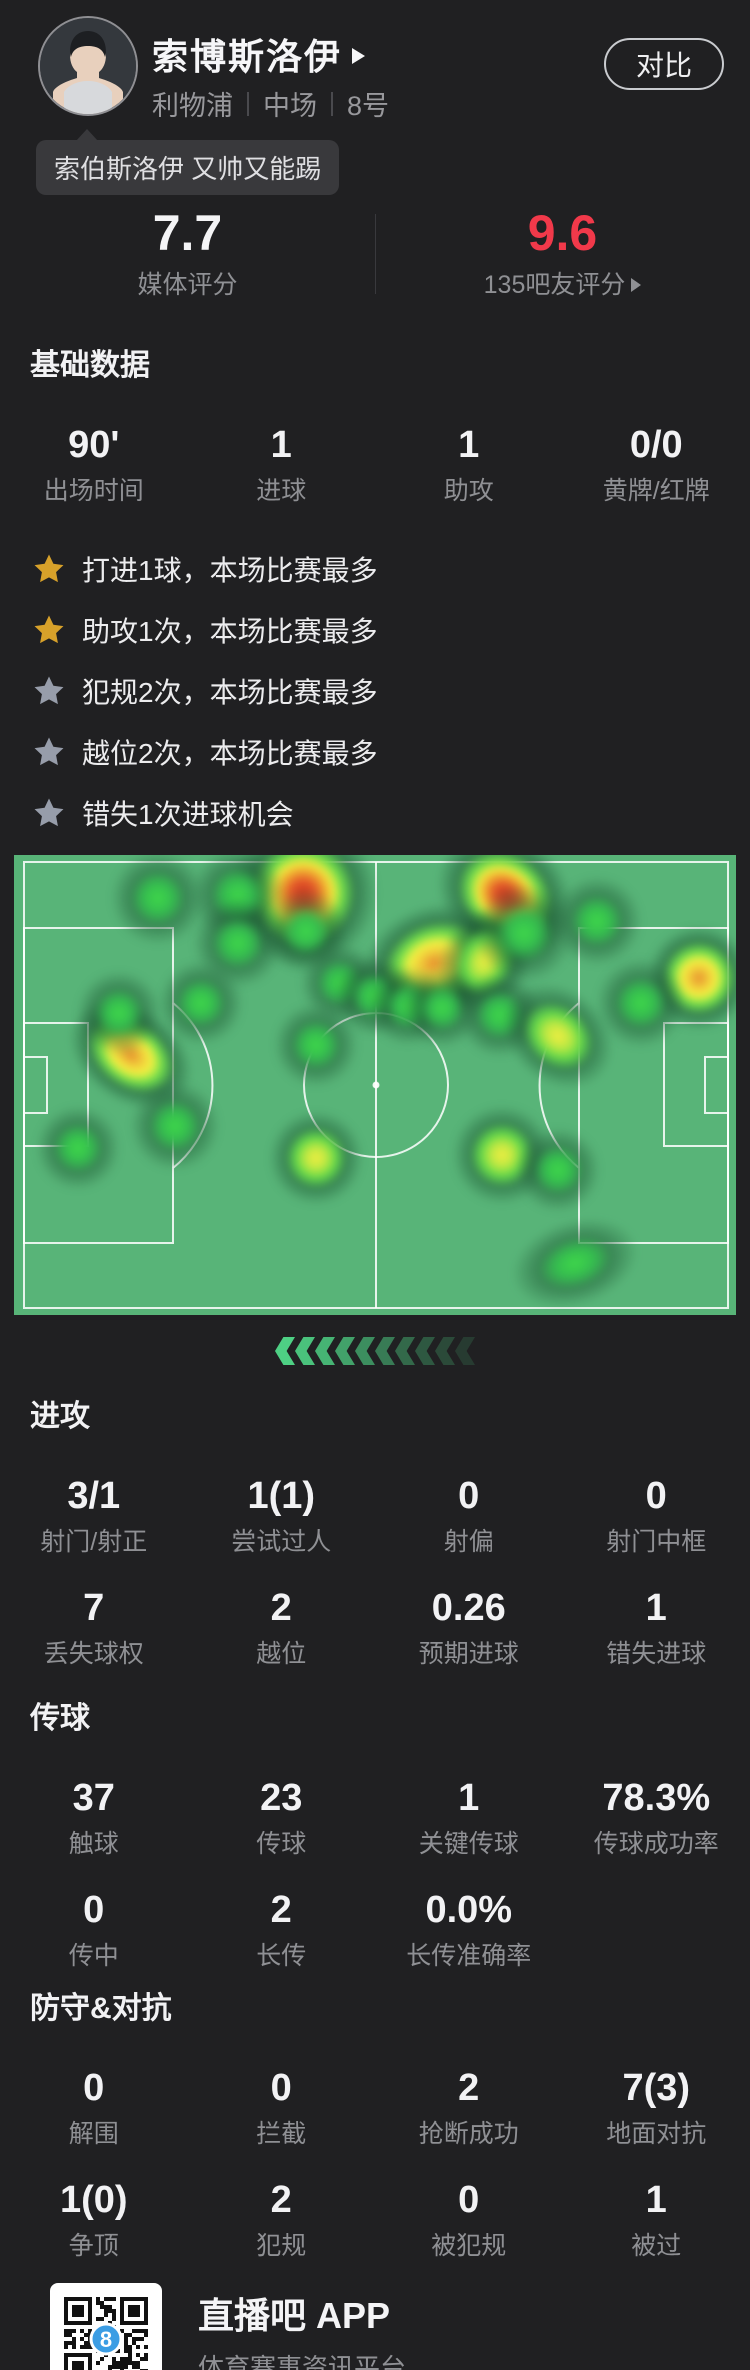 Image resolution: width=750 pixels, height=2370 pixels. I want to click on stat-label: 触球, so click(93, 1844).